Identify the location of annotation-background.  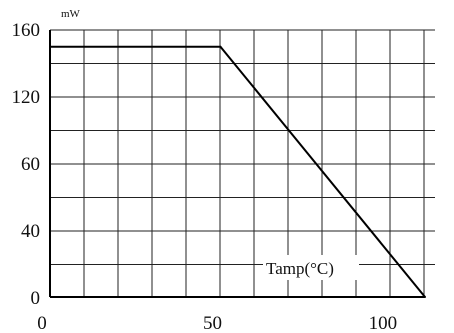
(311, 267).